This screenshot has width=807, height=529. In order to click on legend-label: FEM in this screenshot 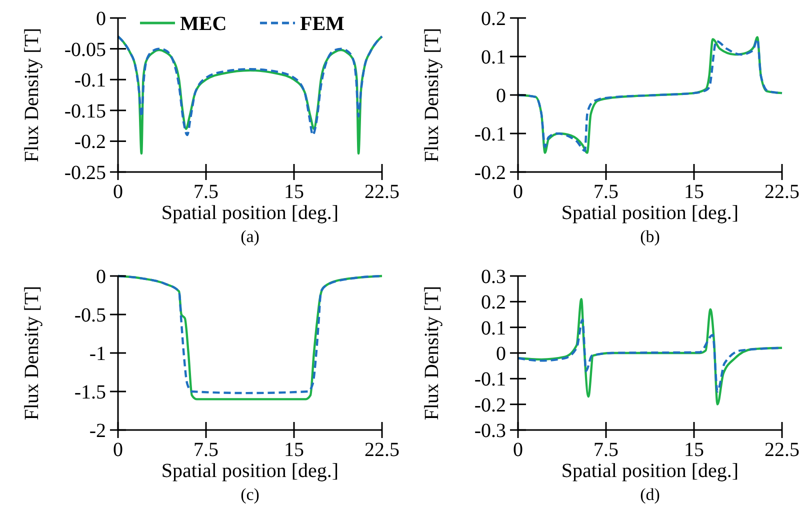, I will do `click(322, 24)`.